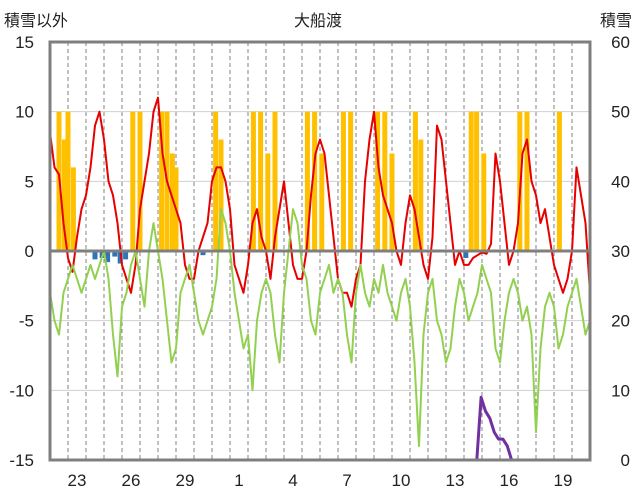 Image resolution: width=636 pixels, height=501 pixels. I want to click on x-tick-label: 13, so click(455, 480).